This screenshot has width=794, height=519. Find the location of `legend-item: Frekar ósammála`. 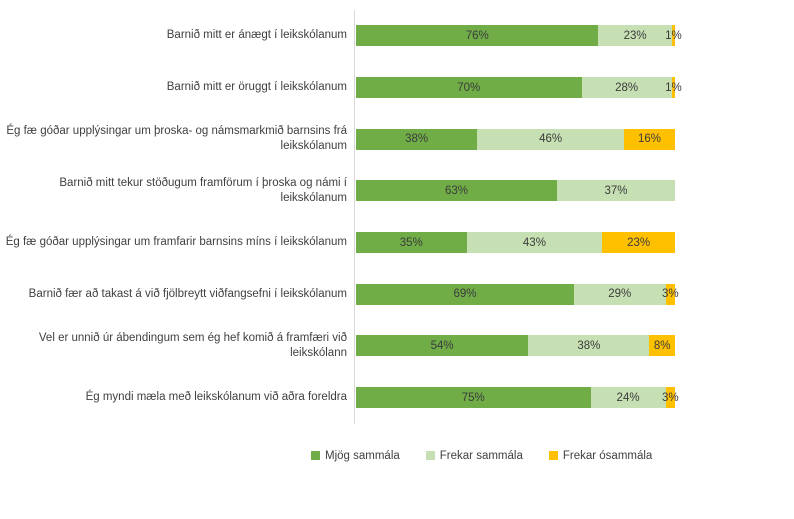

legend-item: Frekar ósammála is located at coordinates (600, 455).